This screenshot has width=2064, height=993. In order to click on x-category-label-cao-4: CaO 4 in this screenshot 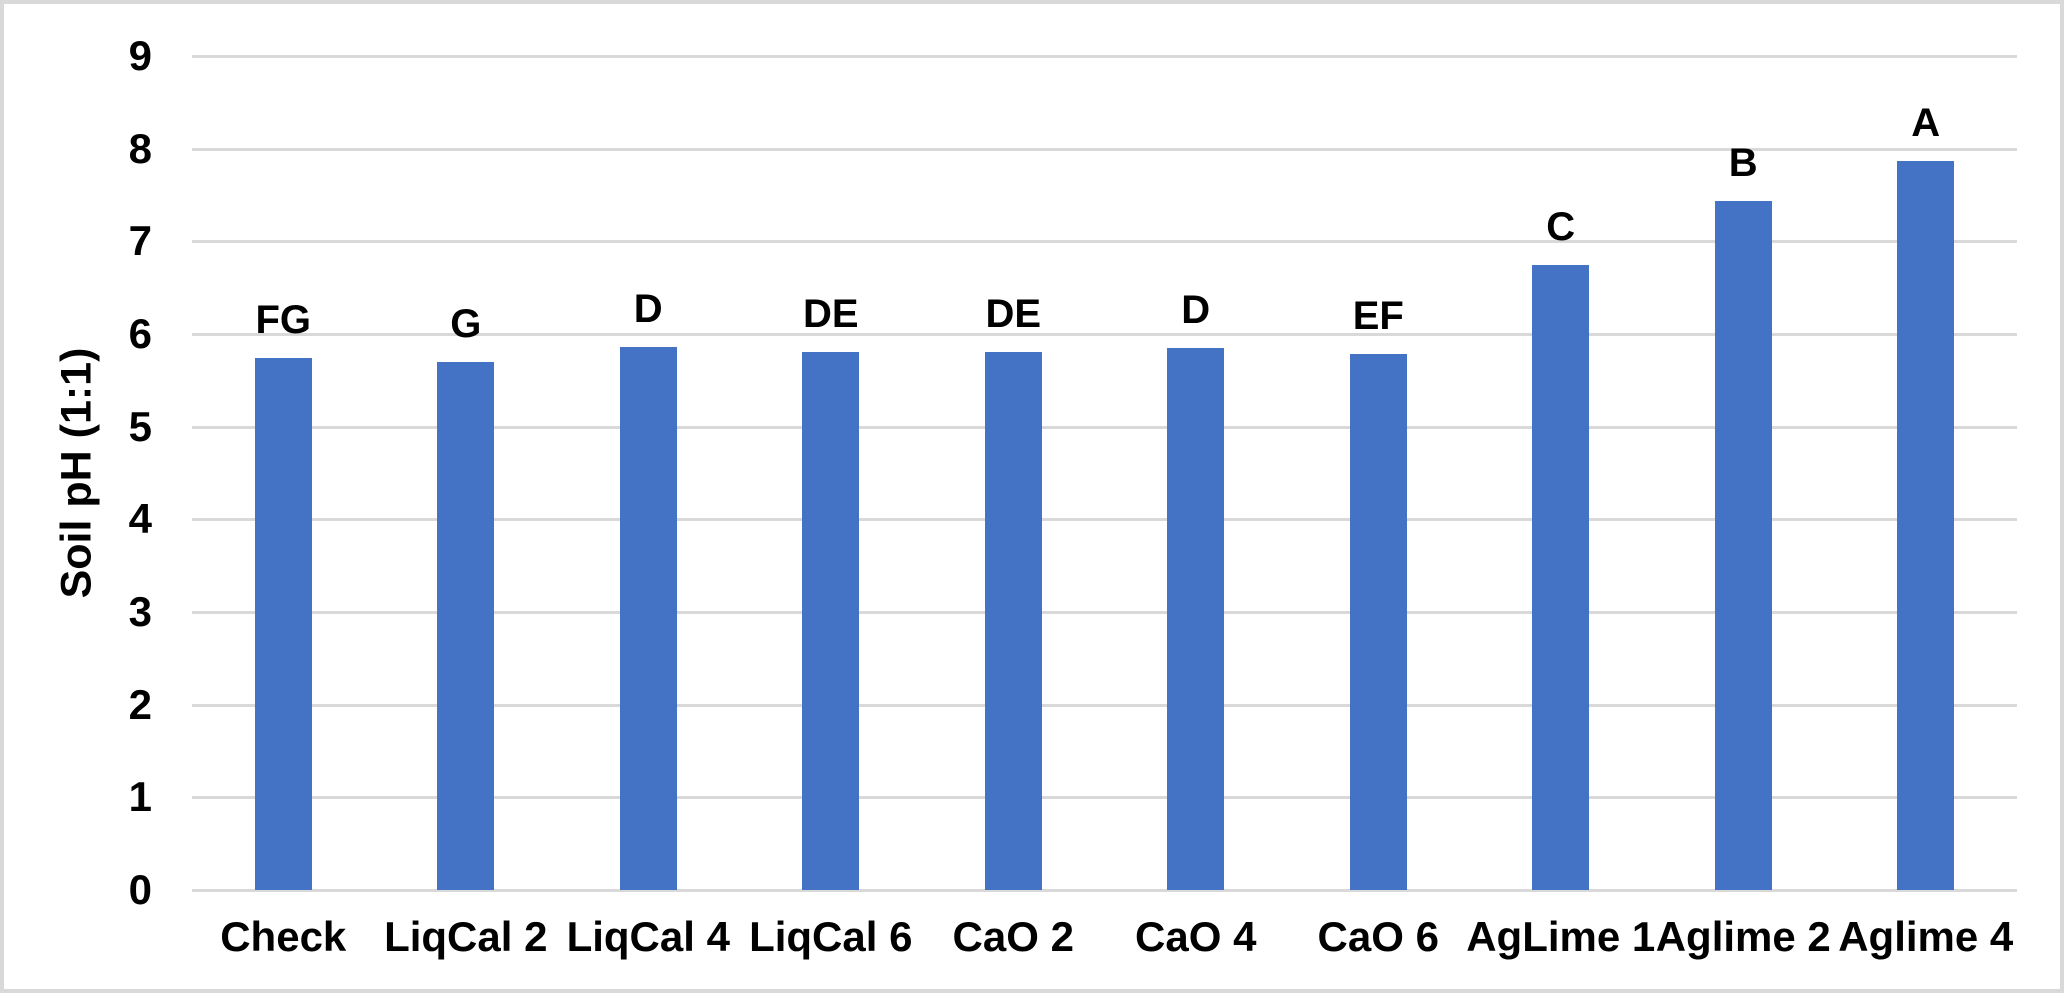, I will do `click(1196, 936)`.